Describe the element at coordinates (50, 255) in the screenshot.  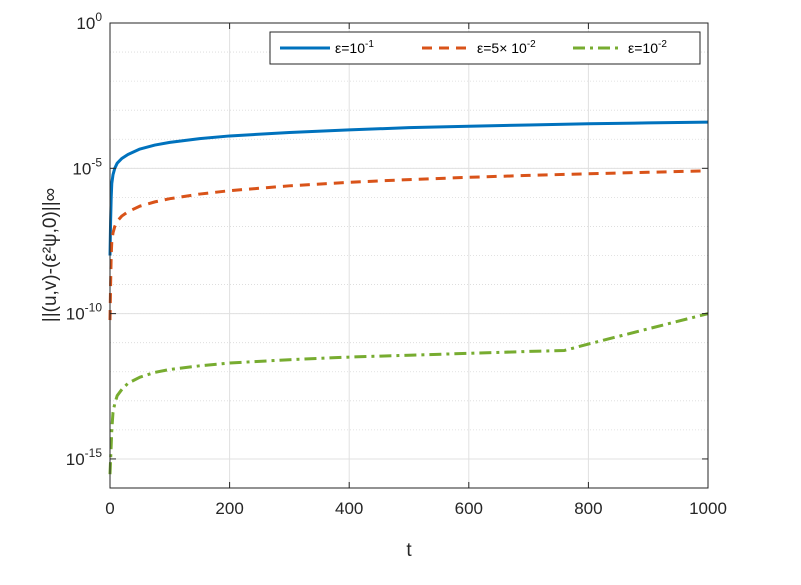
I see `y-axis-label: ||(u,v)-(ε²ψ,0)||∞` at that location.